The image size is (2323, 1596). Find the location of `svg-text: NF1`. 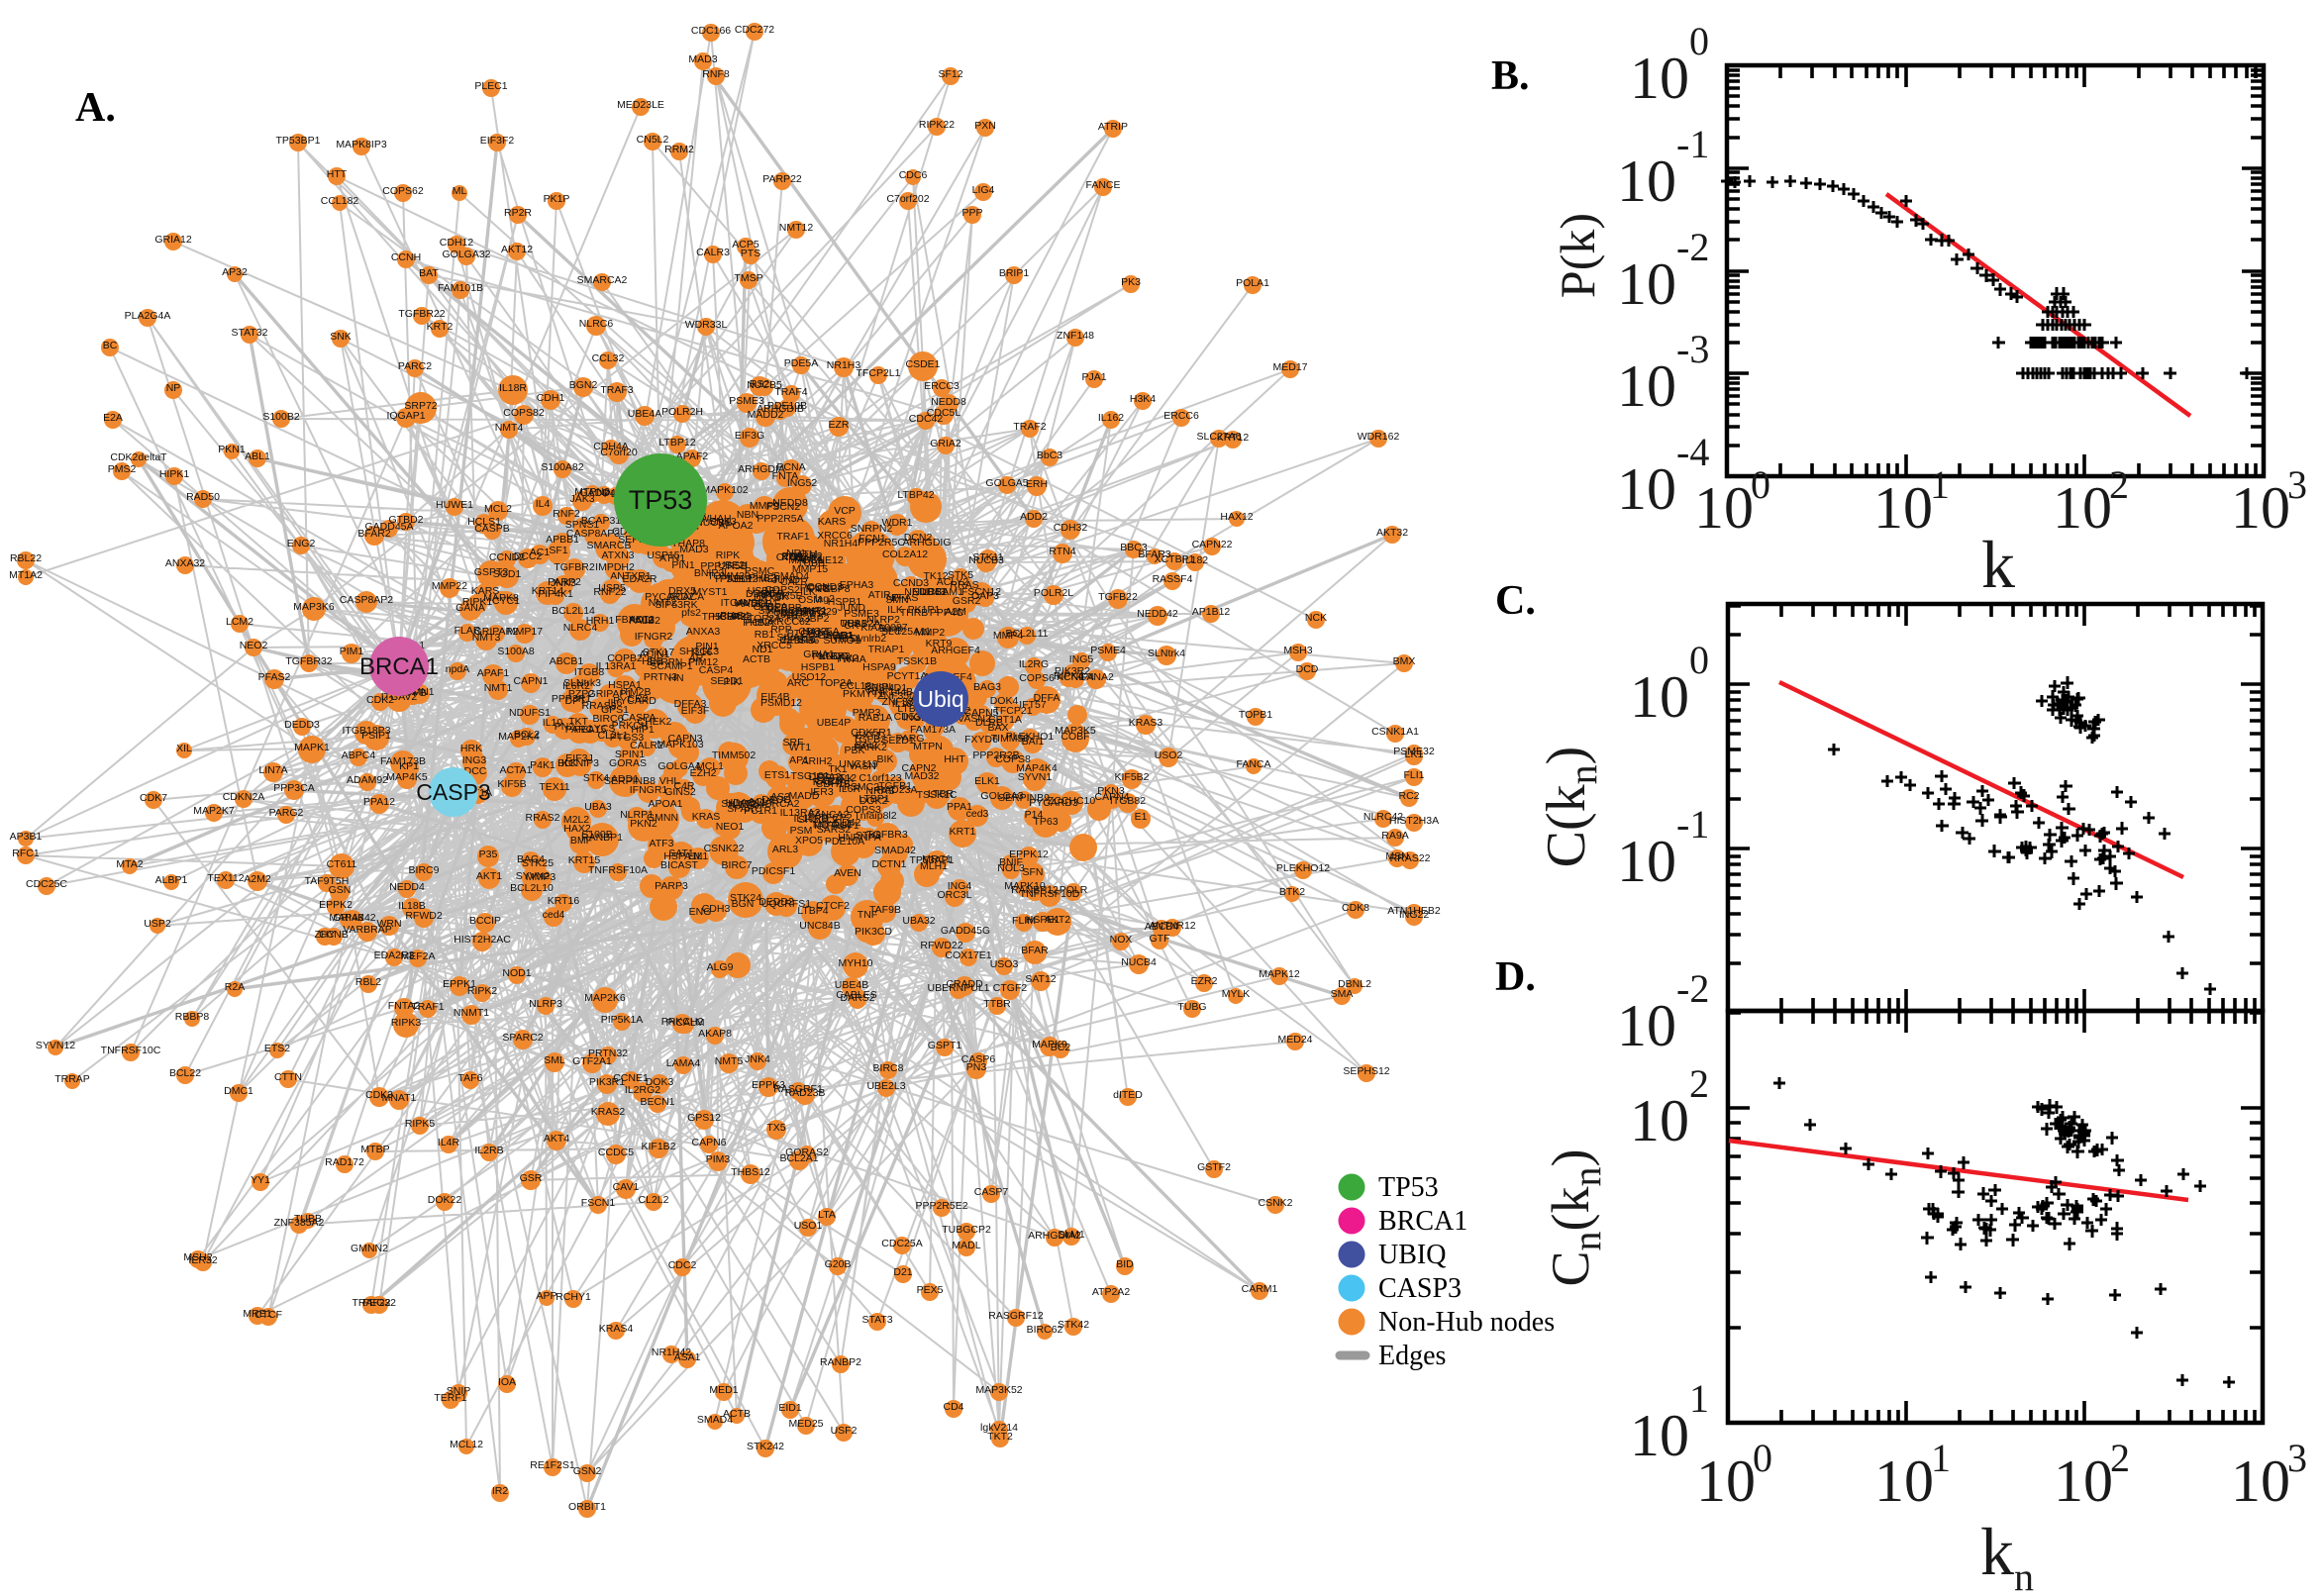

svg-text: NF1 is located at coordinates (796, 553).